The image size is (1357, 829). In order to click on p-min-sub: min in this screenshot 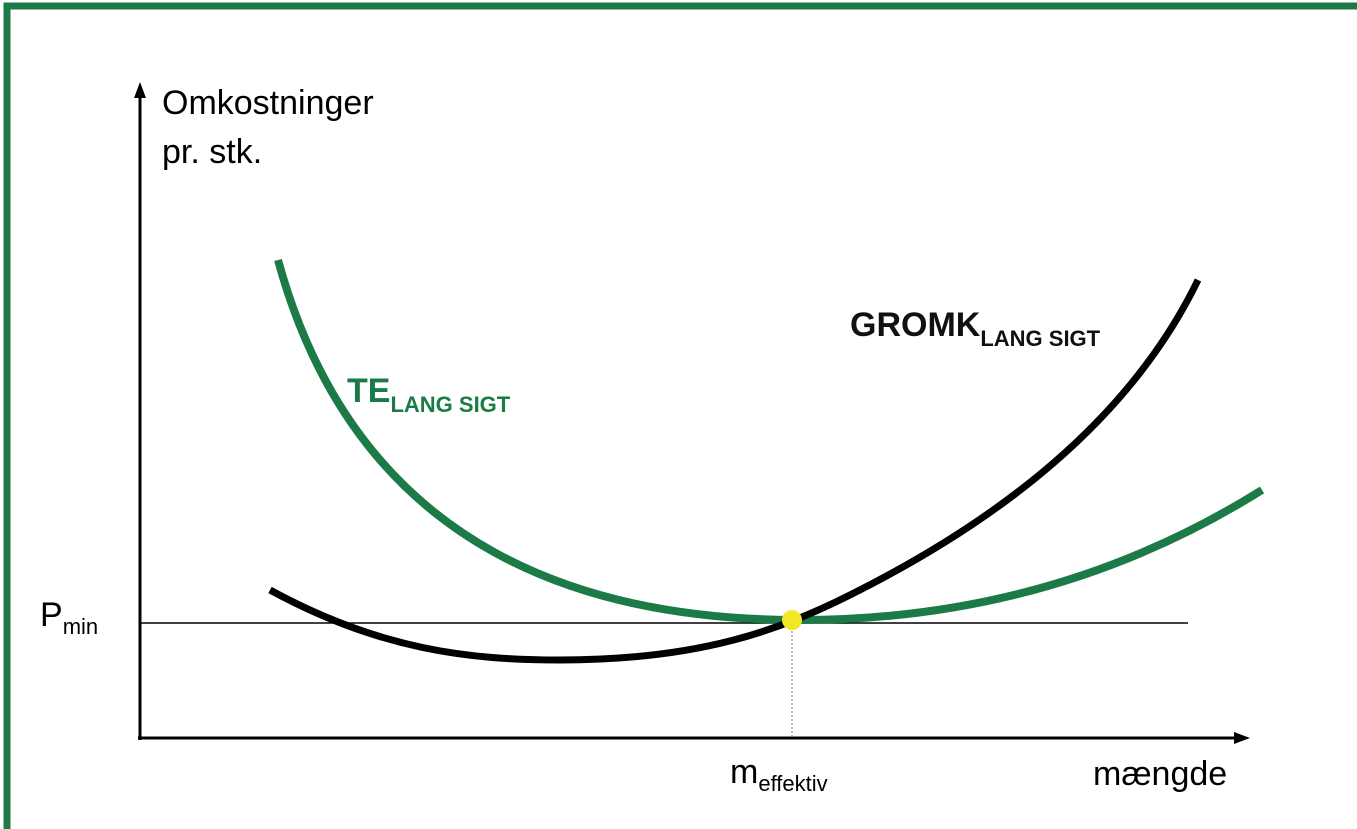, I will do `click(80, 626)`.